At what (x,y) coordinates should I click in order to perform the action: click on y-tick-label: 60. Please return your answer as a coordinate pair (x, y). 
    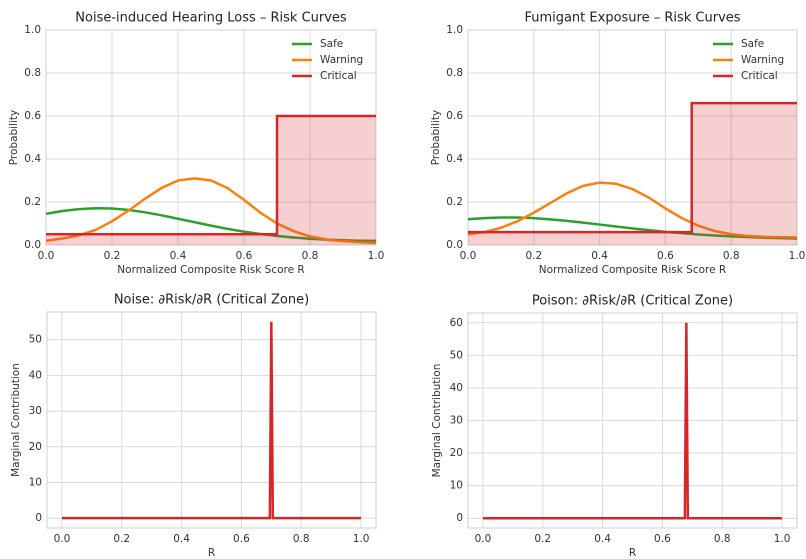
    Looking at the image, I should click on (456, 323).